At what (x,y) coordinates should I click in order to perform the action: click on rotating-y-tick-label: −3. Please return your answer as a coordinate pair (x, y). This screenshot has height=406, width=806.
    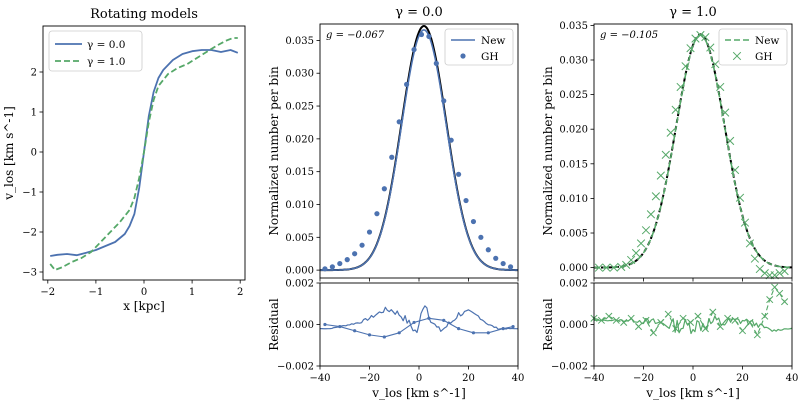
    Looking at the image, I should click on (29, 273).